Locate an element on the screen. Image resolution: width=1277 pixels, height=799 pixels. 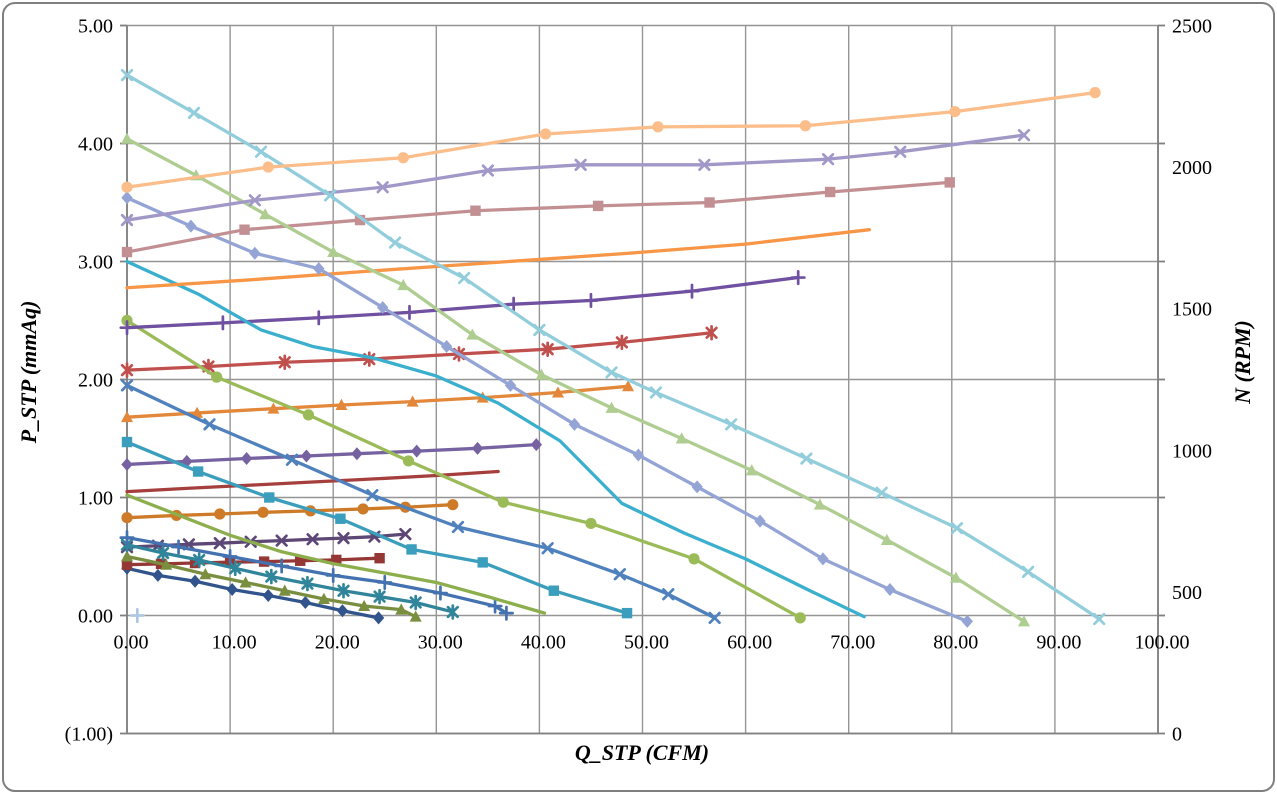
series-P5 is located at coordinates (336, 554).